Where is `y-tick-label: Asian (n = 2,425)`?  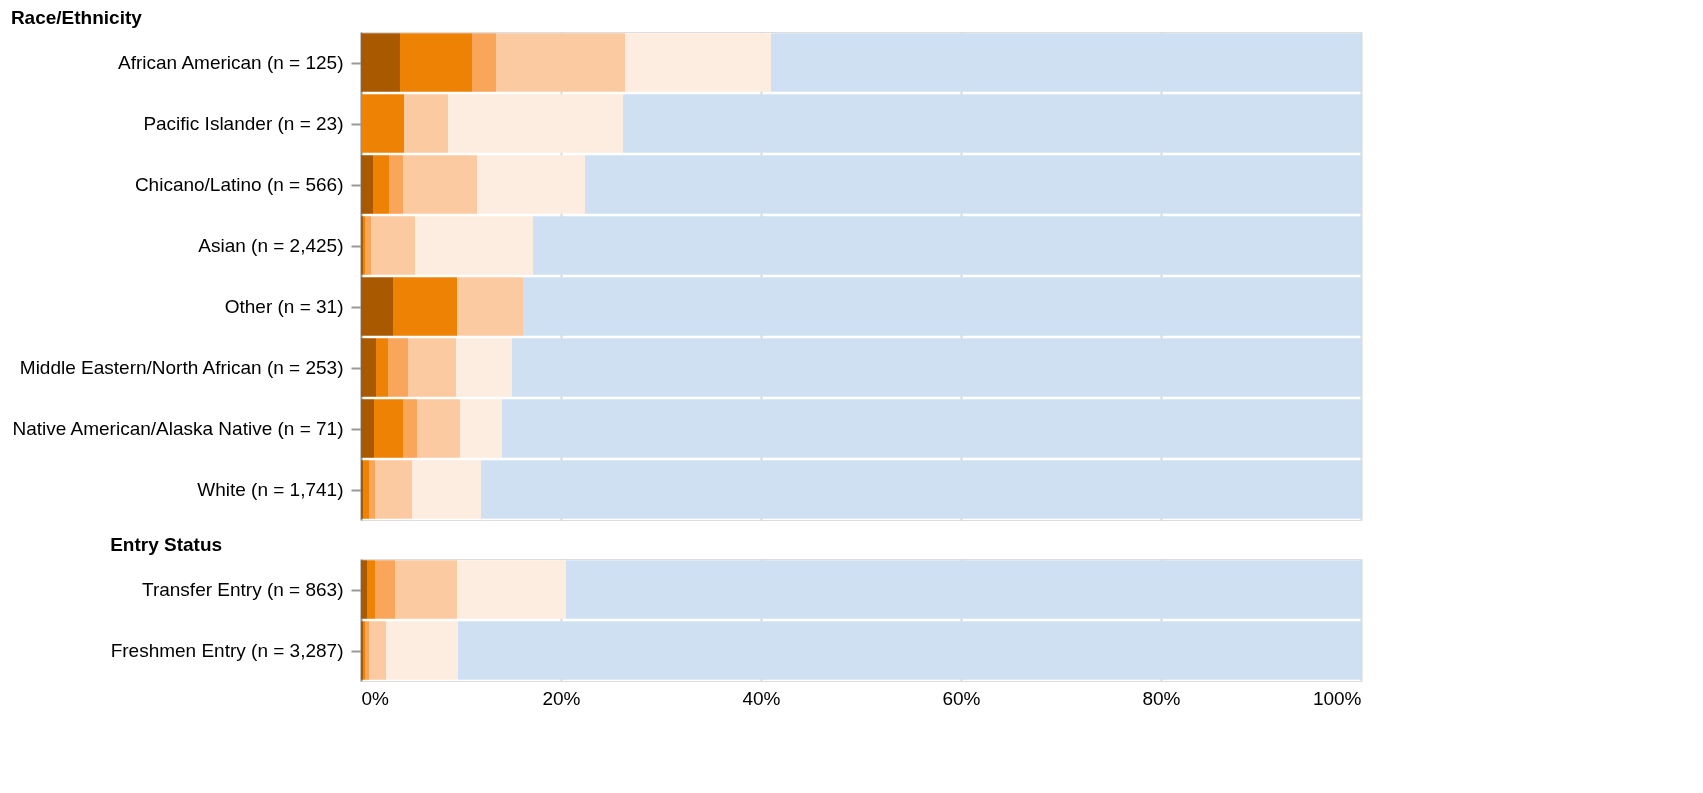 y-tick-label: Asian (n = 2,425) is located at coordinates (271, 245).